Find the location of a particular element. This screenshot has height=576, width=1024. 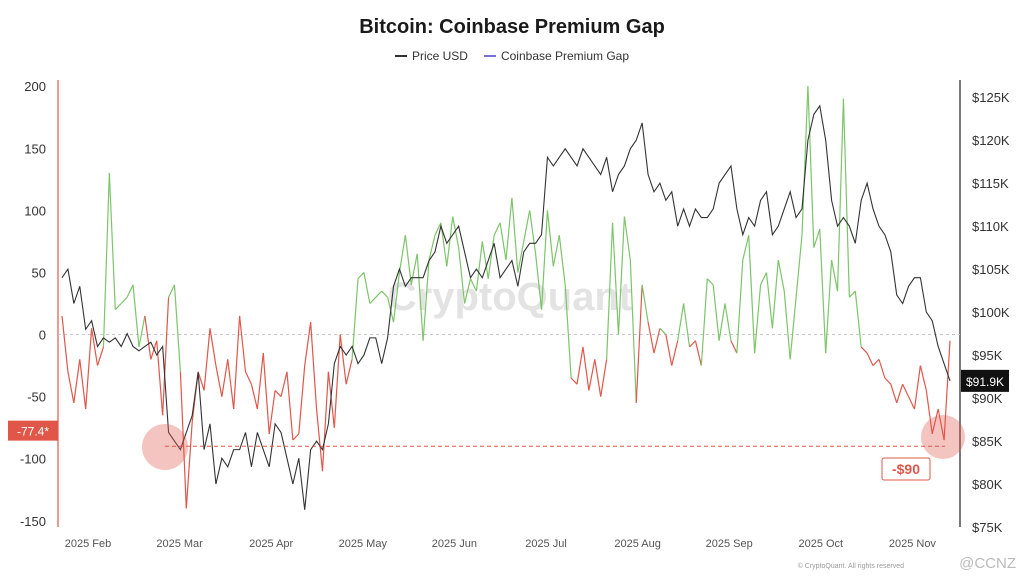

y-left-tick-label: 200 is located at coordinates (35, 86).